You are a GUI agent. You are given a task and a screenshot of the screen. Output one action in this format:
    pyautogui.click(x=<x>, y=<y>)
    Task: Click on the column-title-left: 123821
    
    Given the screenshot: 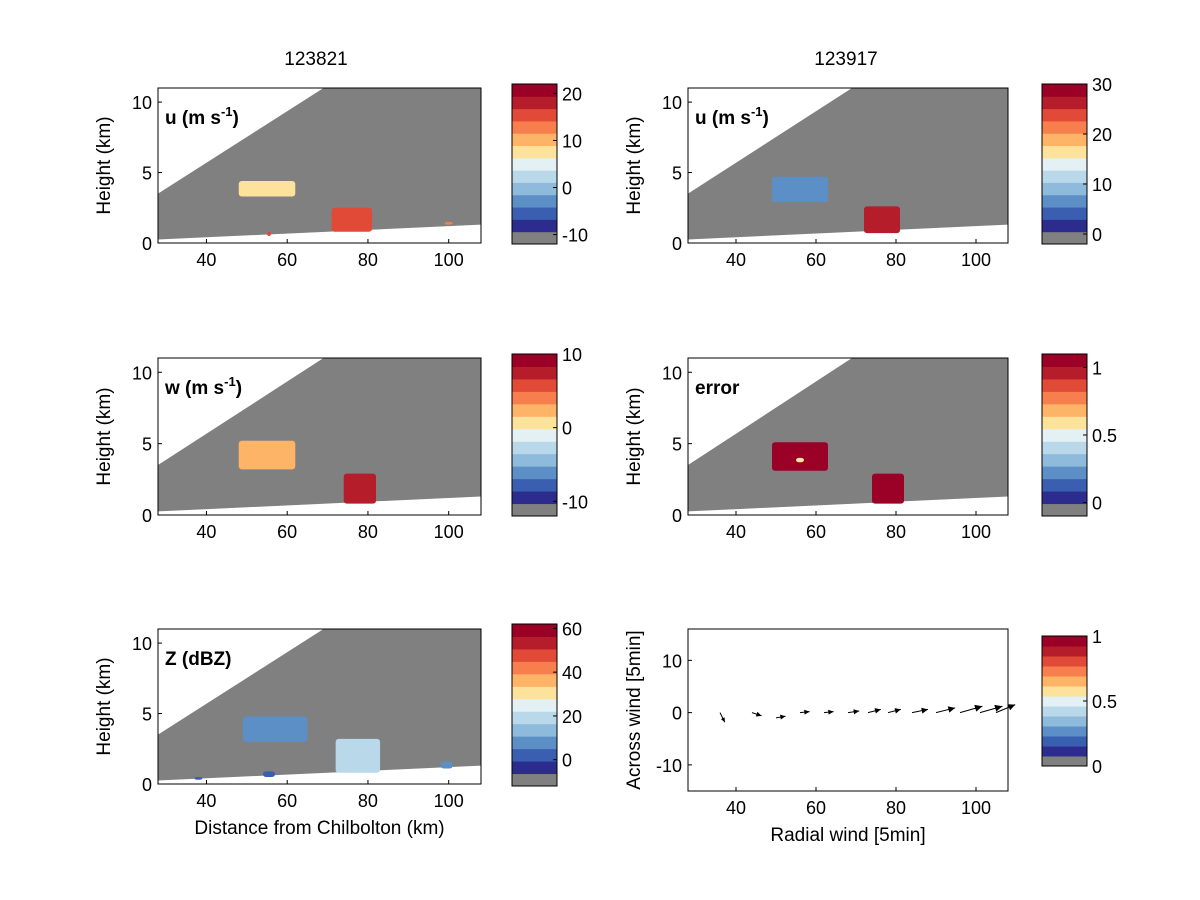 What is the action you would take?
    pyautogui.click(x=315, y=59)
    